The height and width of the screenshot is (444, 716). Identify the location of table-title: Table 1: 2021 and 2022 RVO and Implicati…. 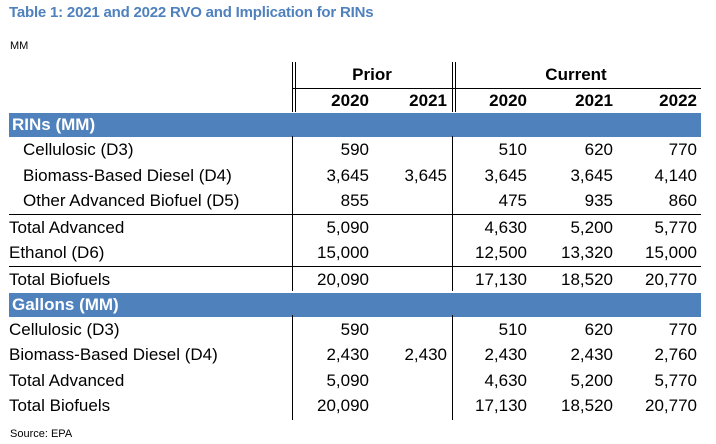
(191, 12).